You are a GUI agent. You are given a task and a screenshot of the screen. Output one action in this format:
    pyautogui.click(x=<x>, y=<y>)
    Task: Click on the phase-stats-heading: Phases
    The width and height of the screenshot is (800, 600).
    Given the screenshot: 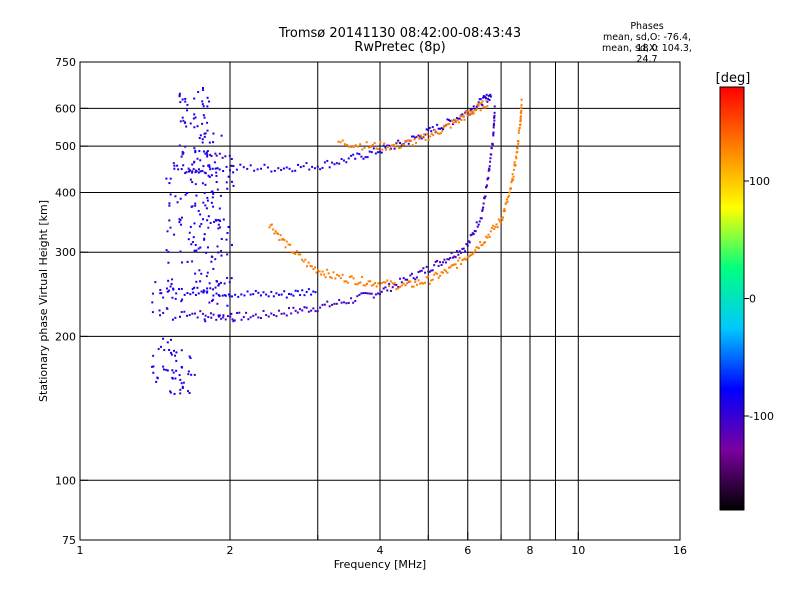 What is the action you would take?
    pyautogui.click(x=647, y=26)
    